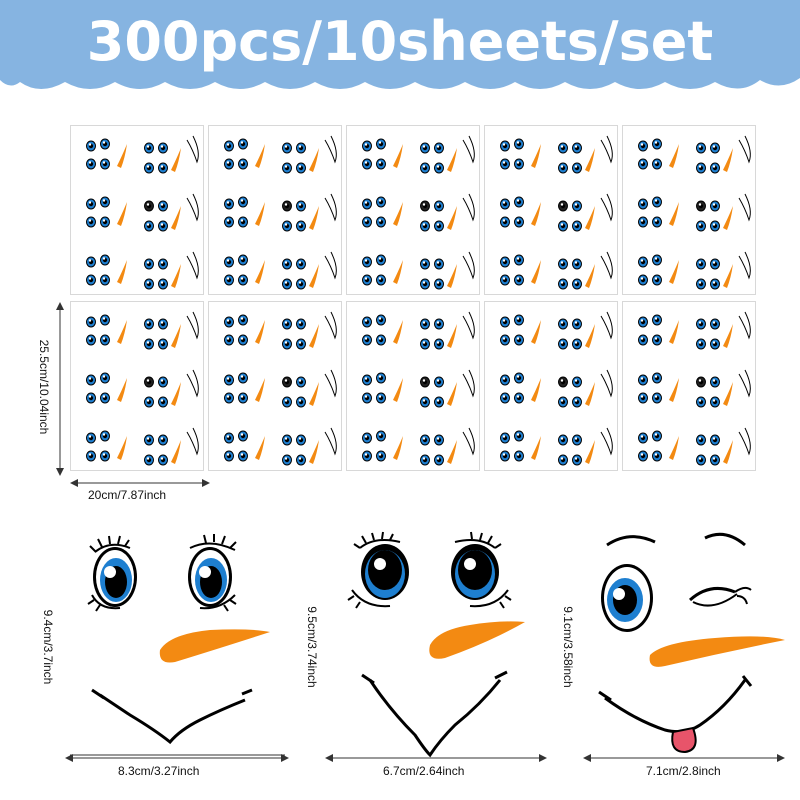 This screenshot has width=800, height=800. What do you see at coordinates (162, 573) in the screenshot?
I see `face-1-eyes` at bounding box center [162, 573].